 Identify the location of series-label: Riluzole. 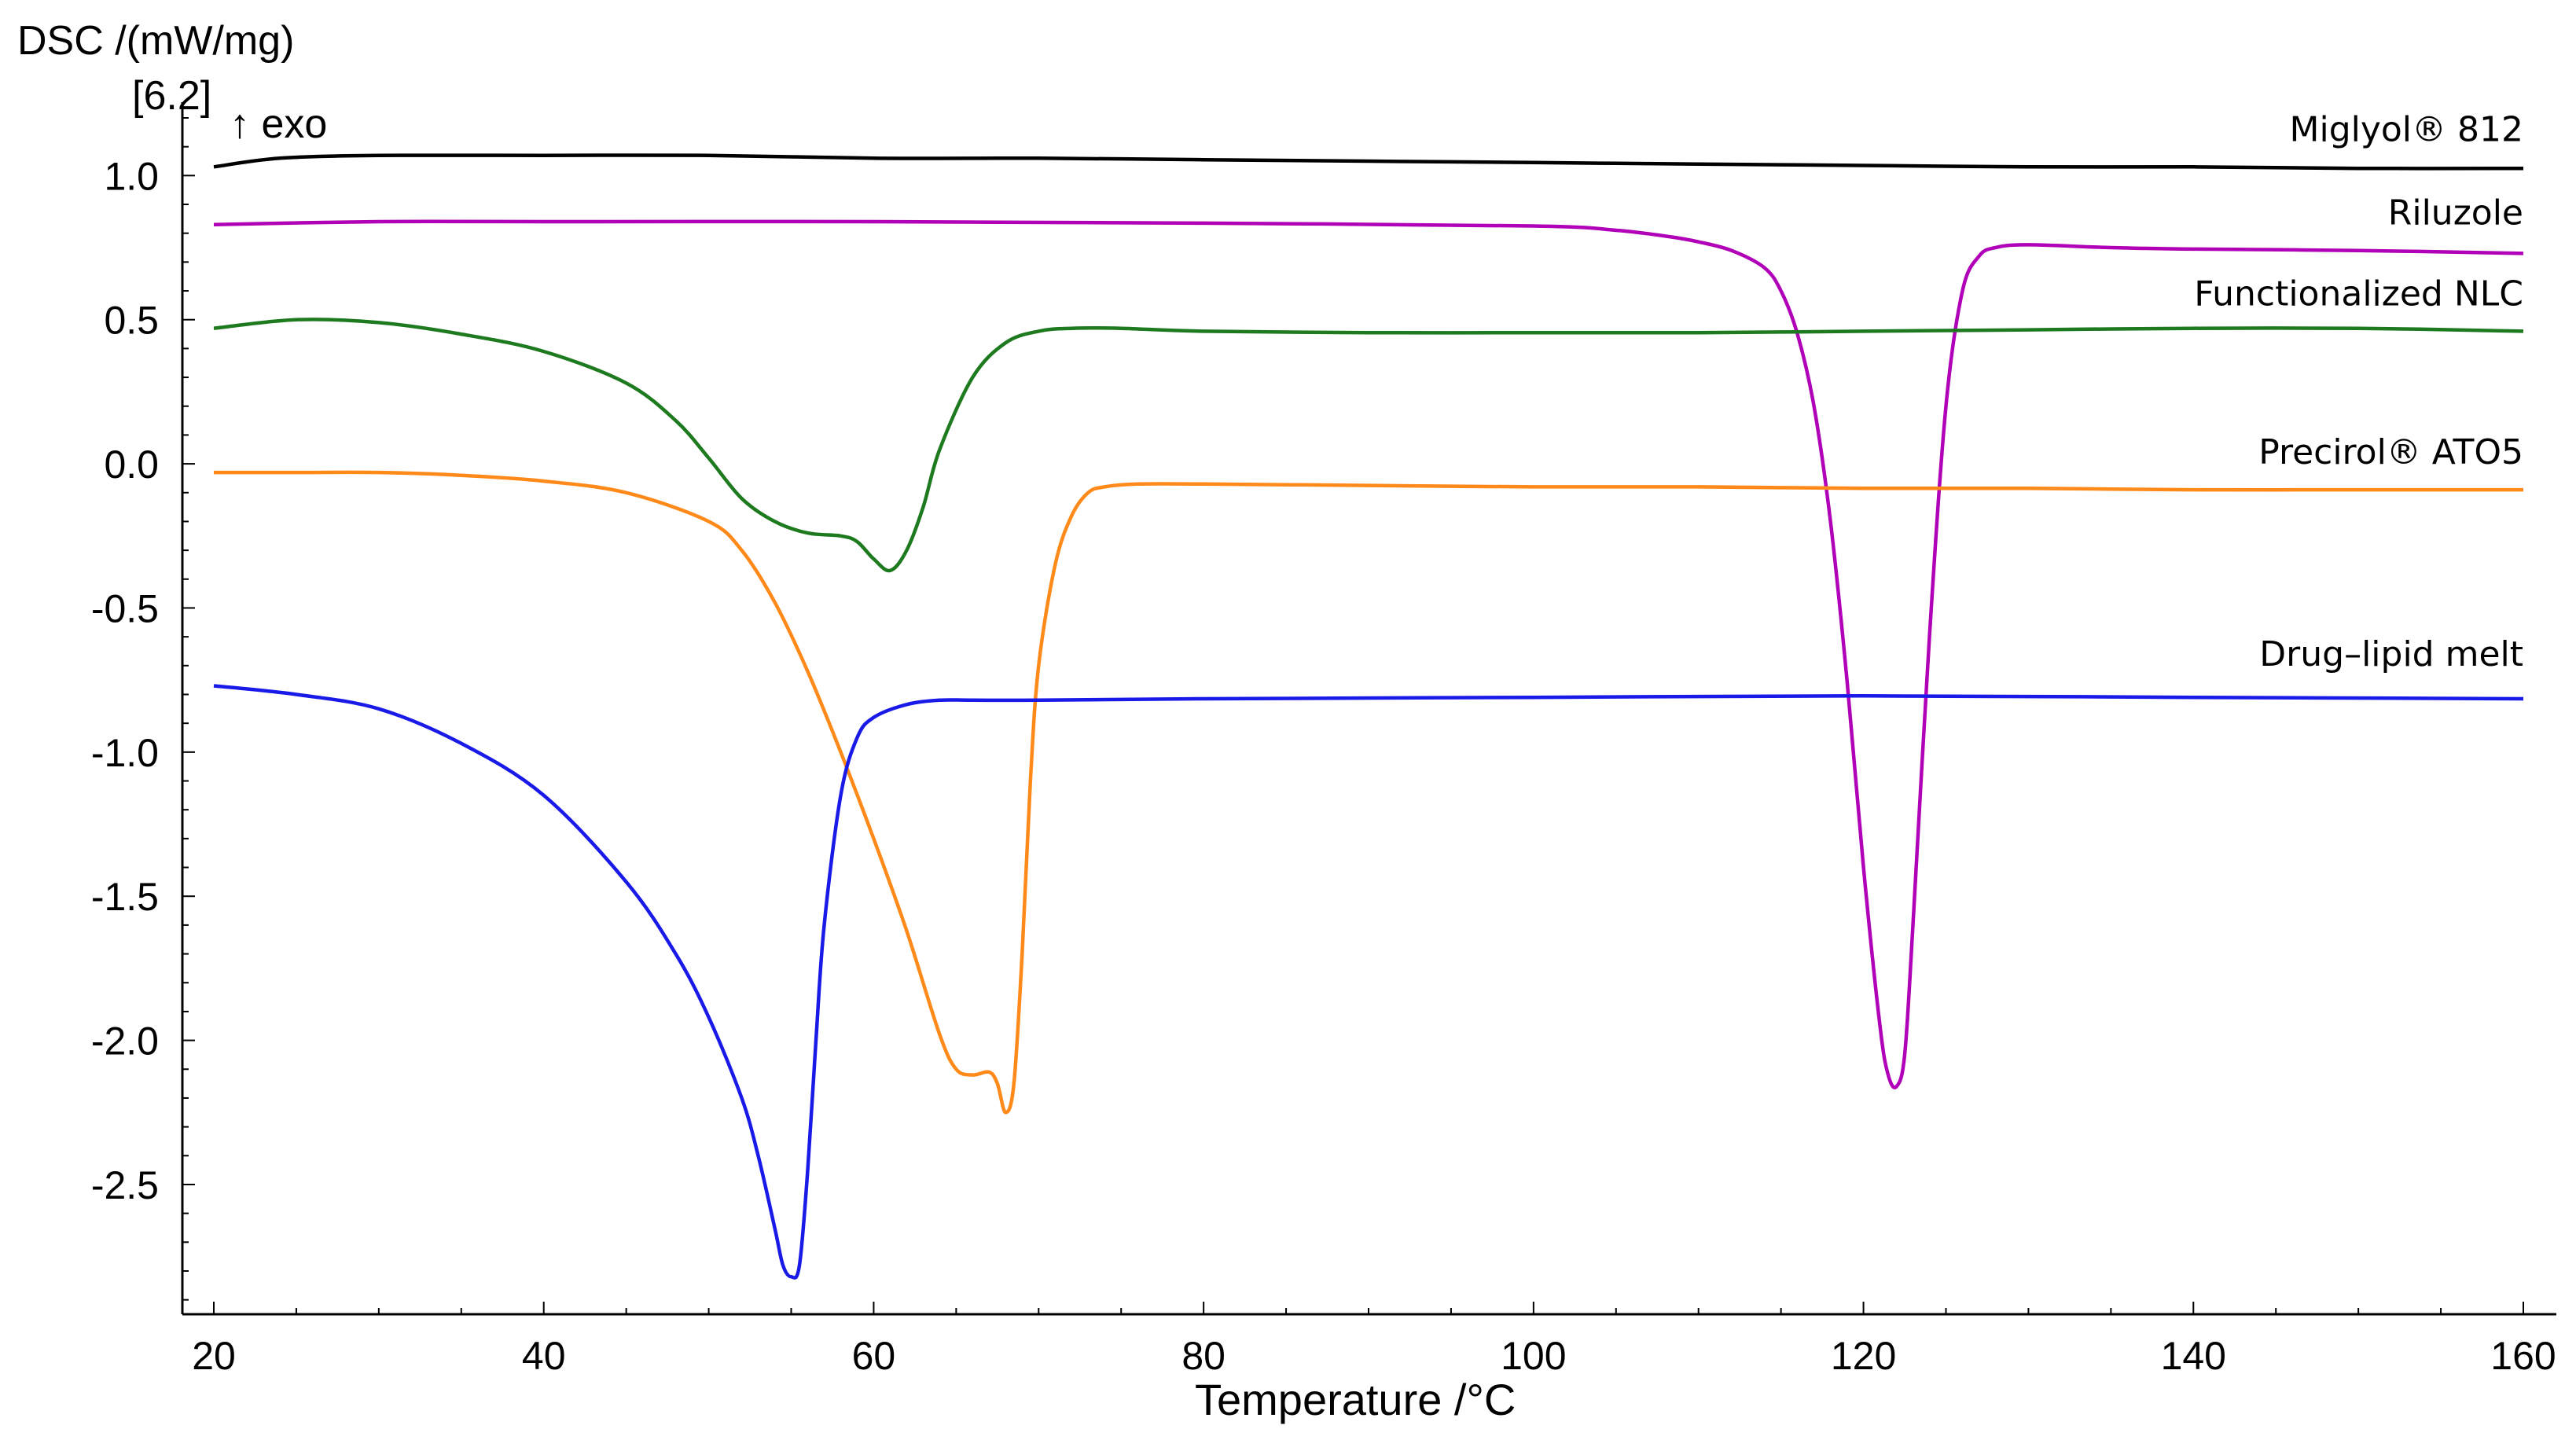
(2455, 213).